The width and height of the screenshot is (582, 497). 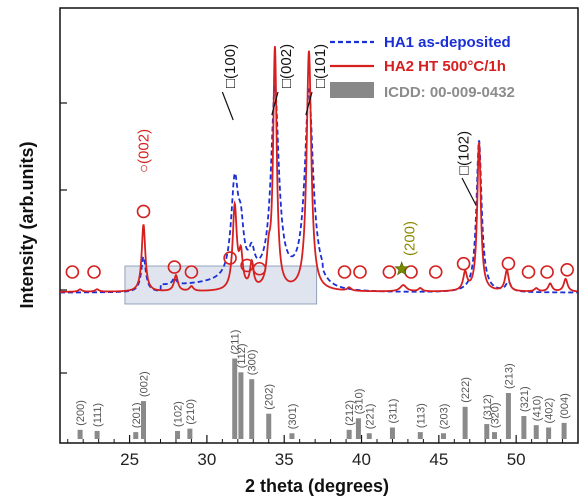 I want to click on reference-bar-label: (210), so click(x=191, y=412).